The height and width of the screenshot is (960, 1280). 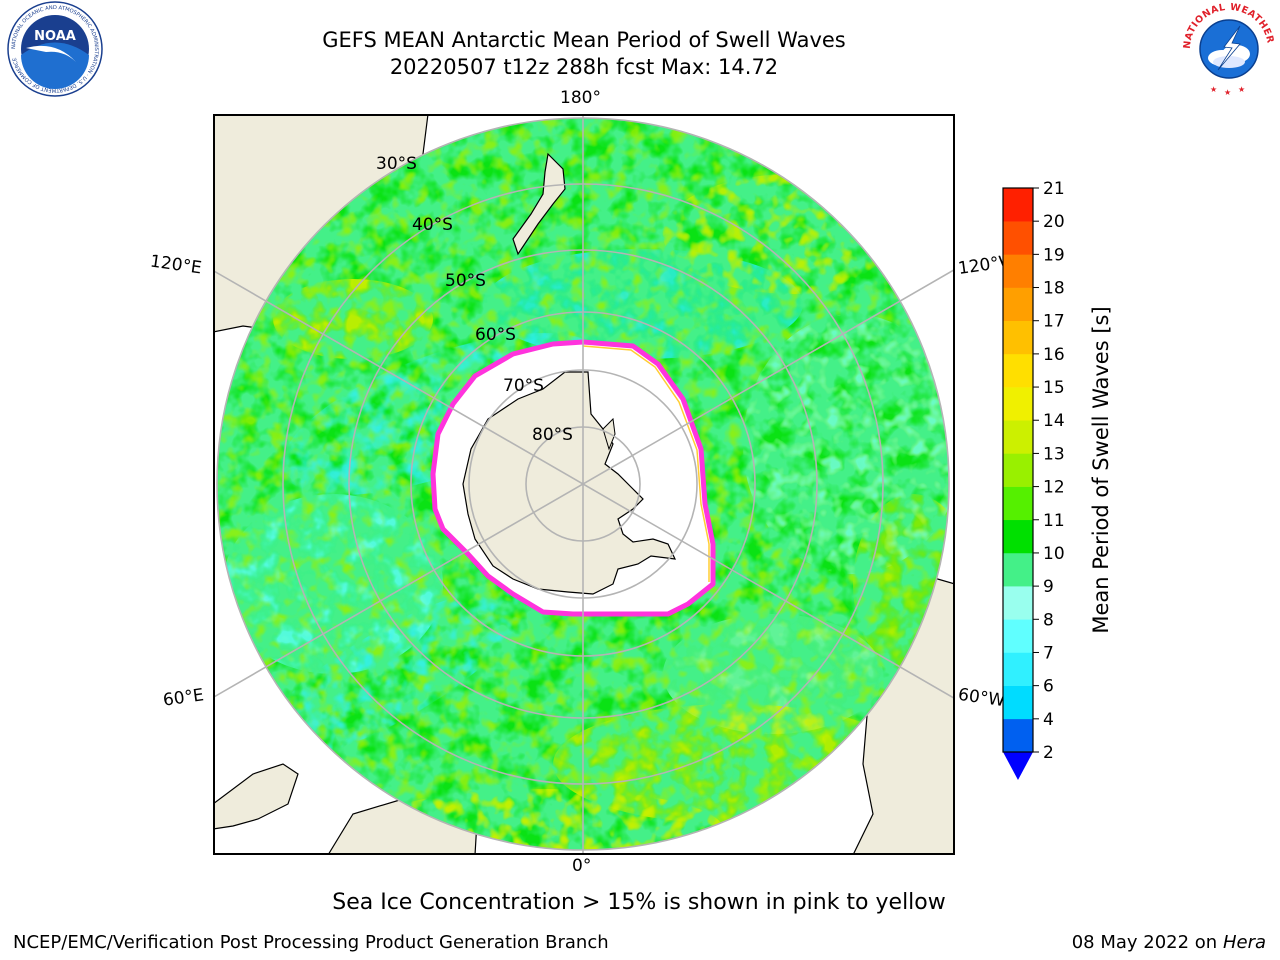 I want to click on colorbar-tick-label: 19, so click(x=1054, y=255).